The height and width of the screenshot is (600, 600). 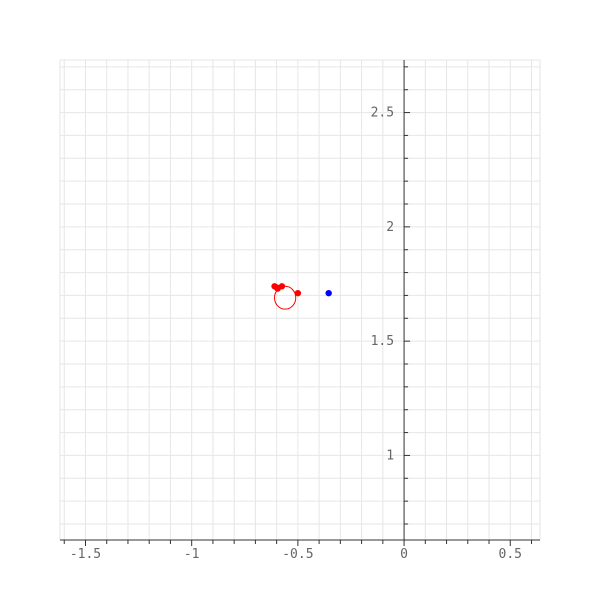 What do you see at coordinates (390, 227) in the screenshot?
I see `y-tick-label: 2` at bounding box center [390, 227].